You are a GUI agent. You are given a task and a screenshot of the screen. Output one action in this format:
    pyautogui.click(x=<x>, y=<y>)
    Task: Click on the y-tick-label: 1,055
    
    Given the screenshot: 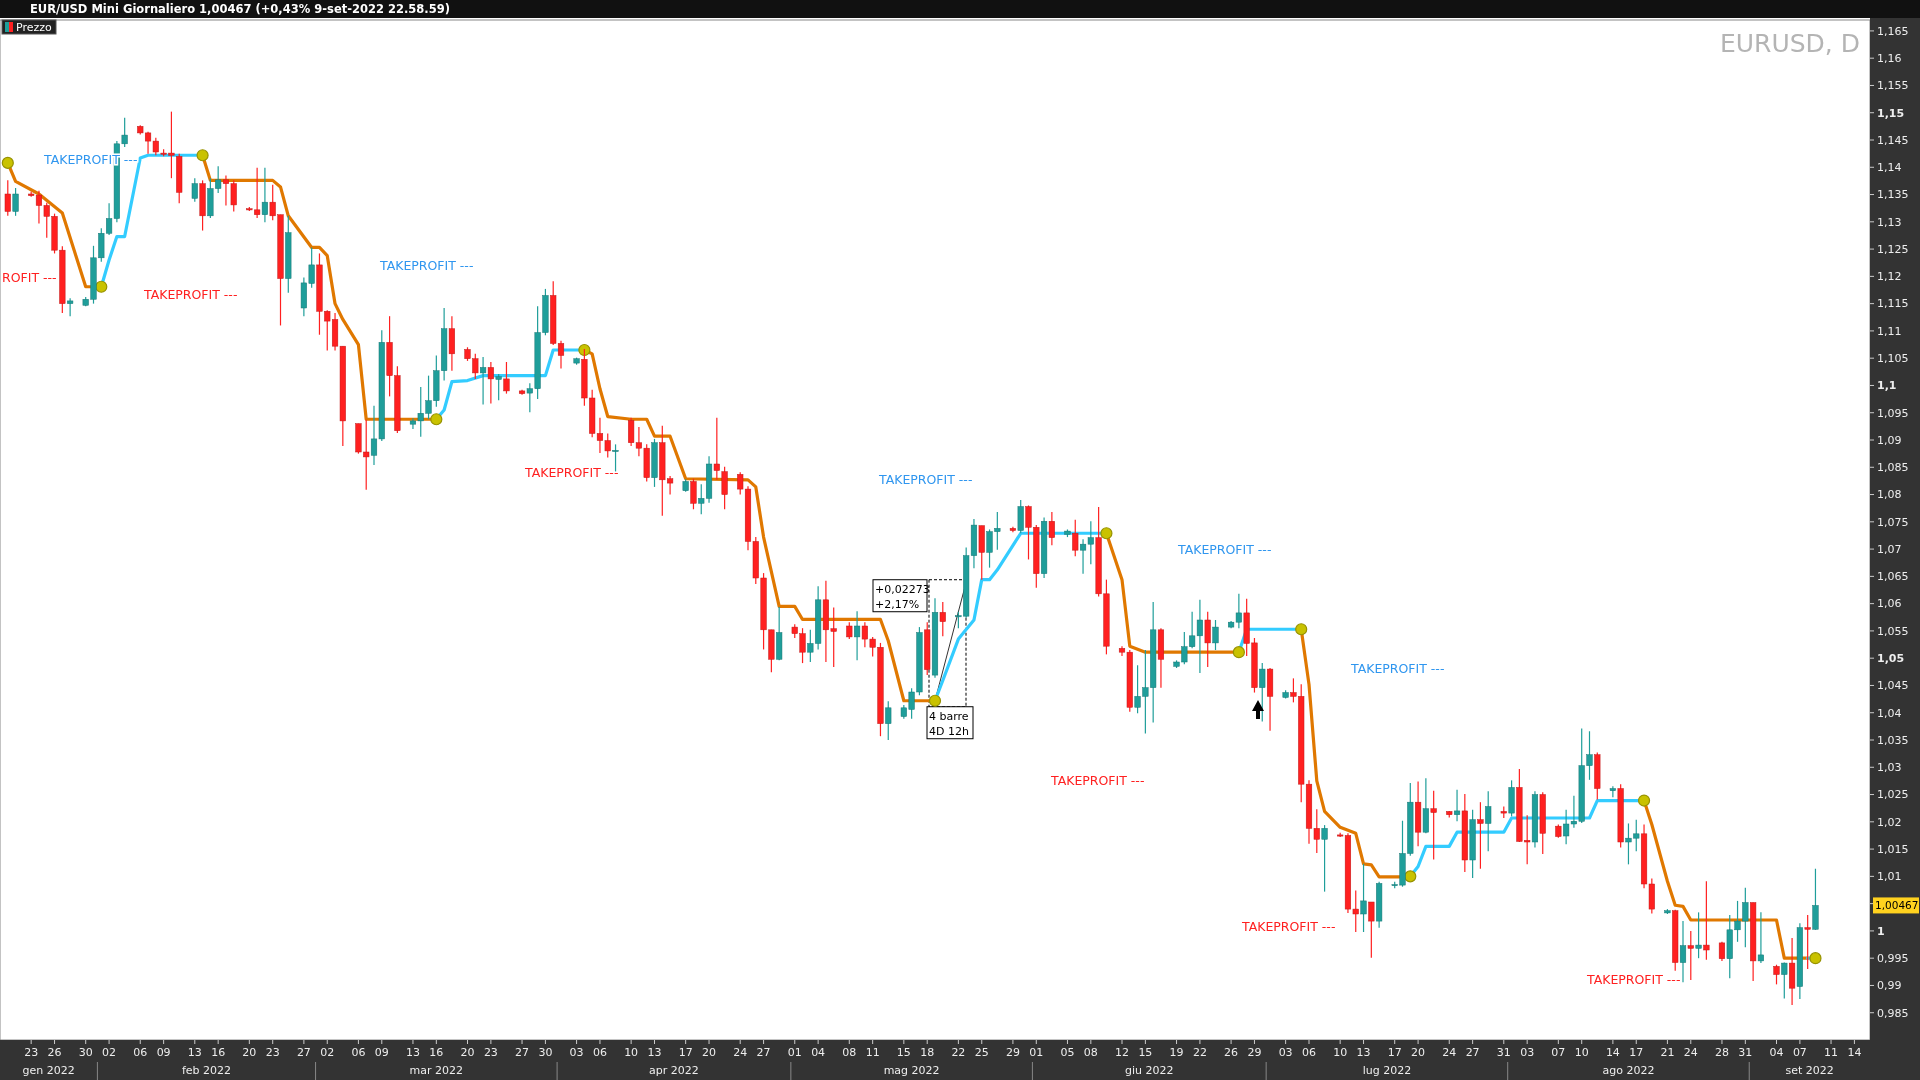 What is the action you would take?
    pyautogui.click(x=1893, y=631)
    